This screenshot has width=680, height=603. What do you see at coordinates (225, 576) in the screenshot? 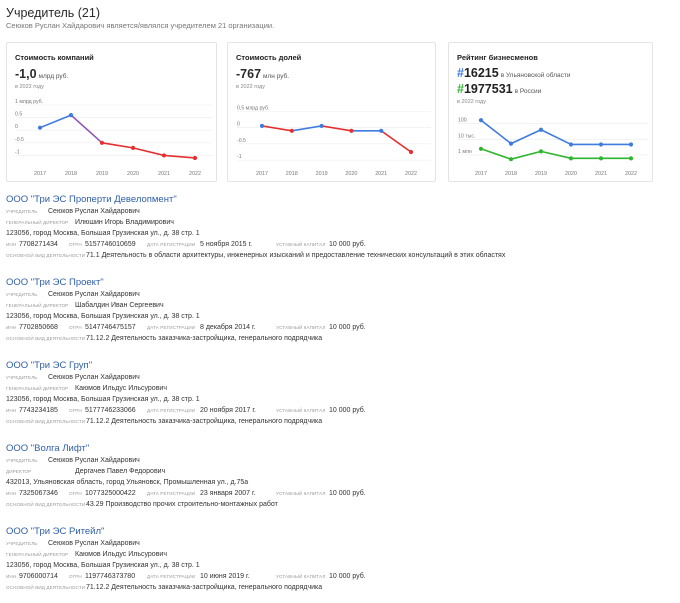
I see `reg-date-value: 10 июня 2019 г.` at bounding box center [225, 576].